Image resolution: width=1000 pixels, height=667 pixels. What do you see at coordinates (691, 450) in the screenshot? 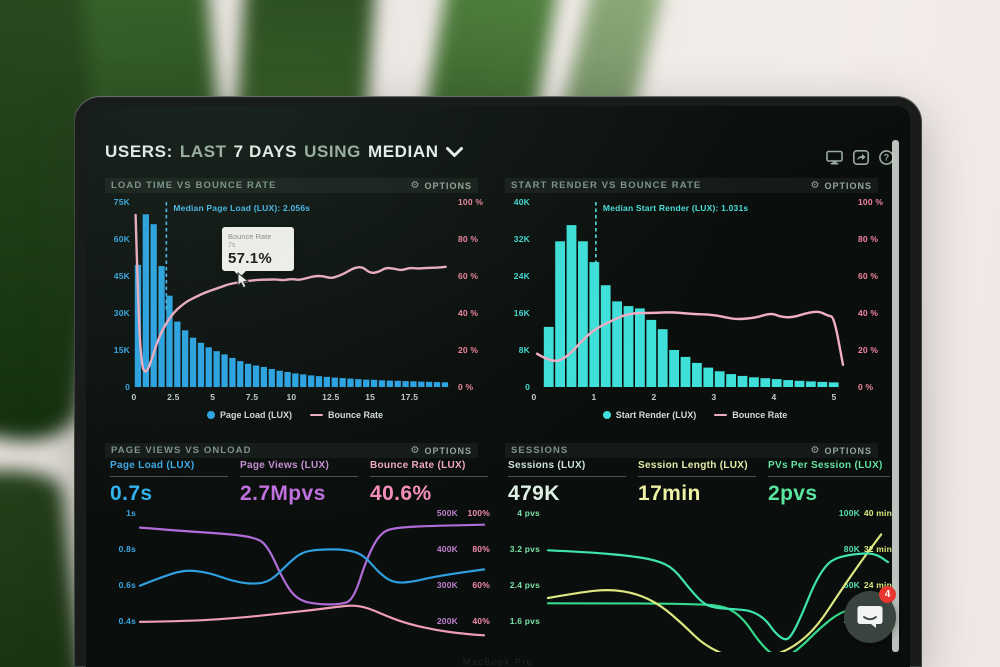
I see `panel-header-sessions: SESSIONS ⚙ OPTIONS` at bounding box center [691, 450].